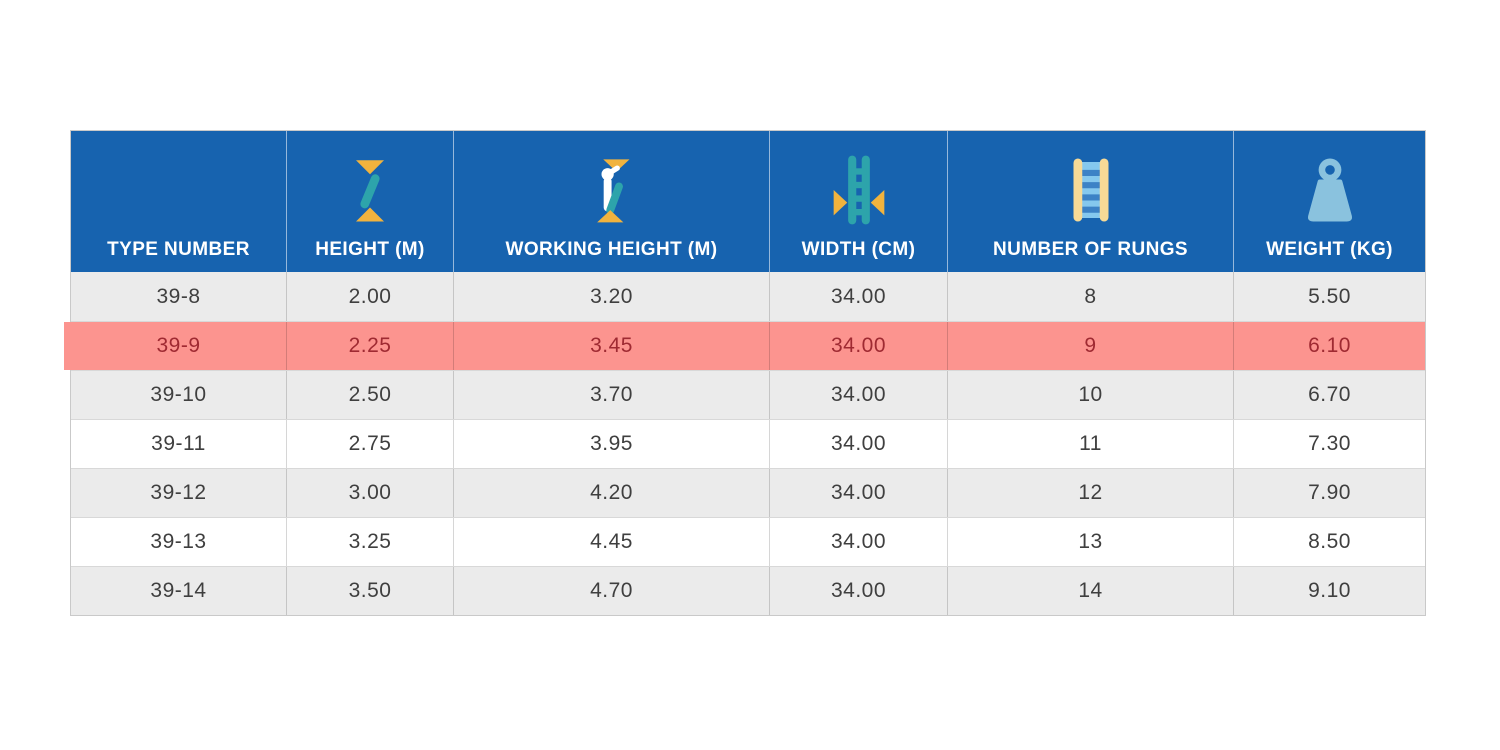 This screenshot has width=1500, height=750. I want to click on cell-weight: 6.10, so click(1329, 346).